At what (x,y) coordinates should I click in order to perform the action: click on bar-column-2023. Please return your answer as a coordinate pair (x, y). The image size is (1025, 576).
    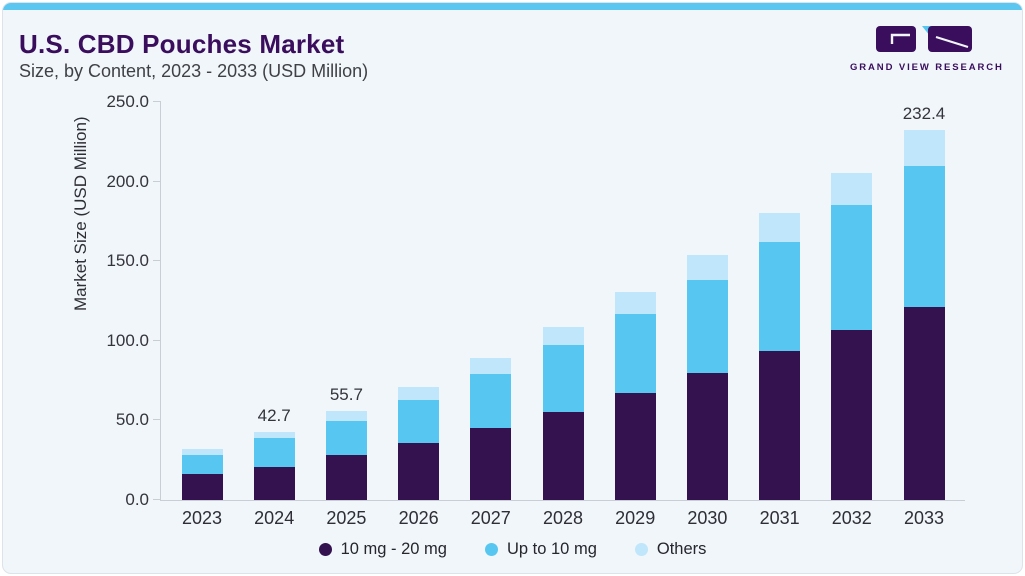
    Looking at the image, I should click on (202, 474).